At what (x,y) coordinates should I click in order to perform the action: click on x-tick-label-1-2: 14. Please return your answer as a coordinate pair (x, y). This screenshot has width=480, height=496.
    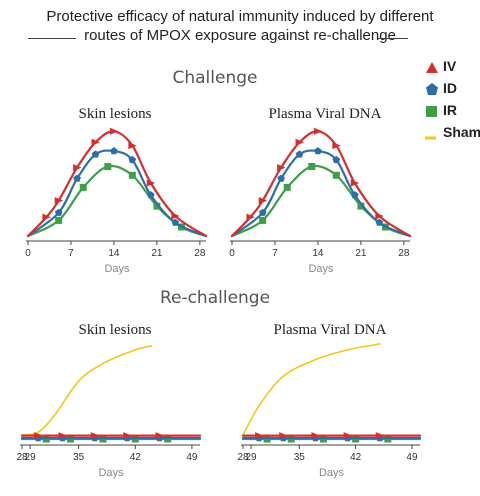
    Looking at the image, I should click on (318, 253).